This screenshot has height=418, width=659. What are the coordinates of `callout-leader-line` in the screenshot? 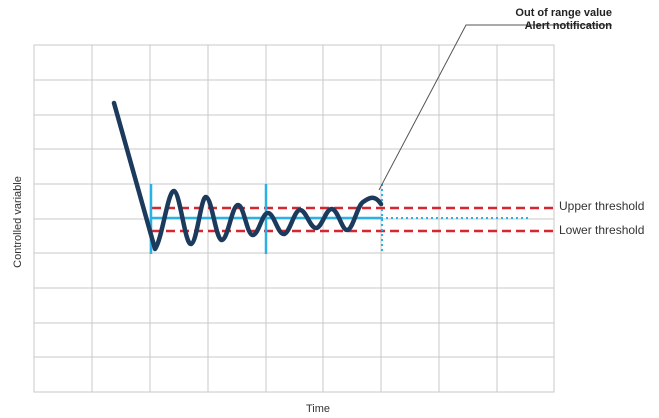 It's located at (495, 107).